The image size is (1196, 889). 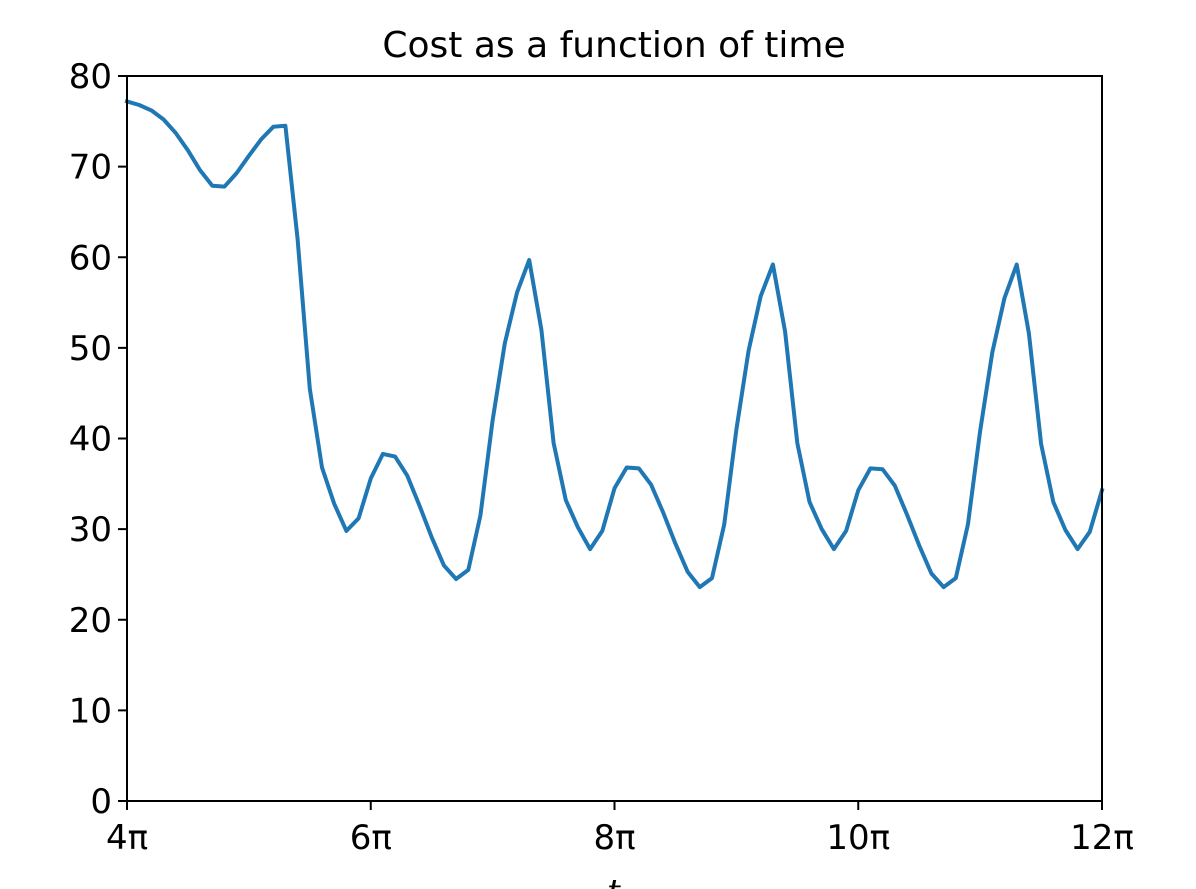 I want to click on x-tick-label: 6π, so click(x=371, y=838).